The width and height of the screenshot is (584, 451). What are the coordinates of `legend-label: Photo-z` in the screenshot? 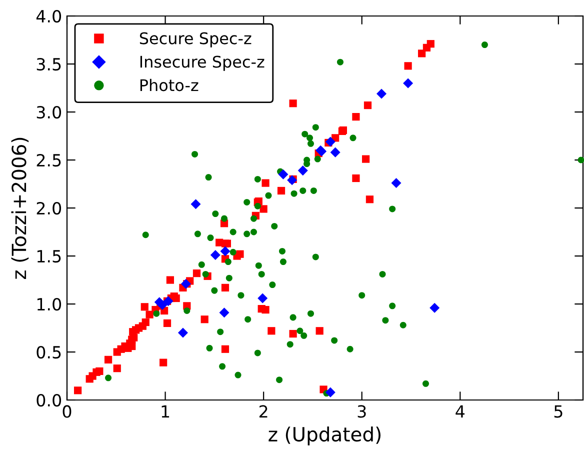 It's located at (169, 85).